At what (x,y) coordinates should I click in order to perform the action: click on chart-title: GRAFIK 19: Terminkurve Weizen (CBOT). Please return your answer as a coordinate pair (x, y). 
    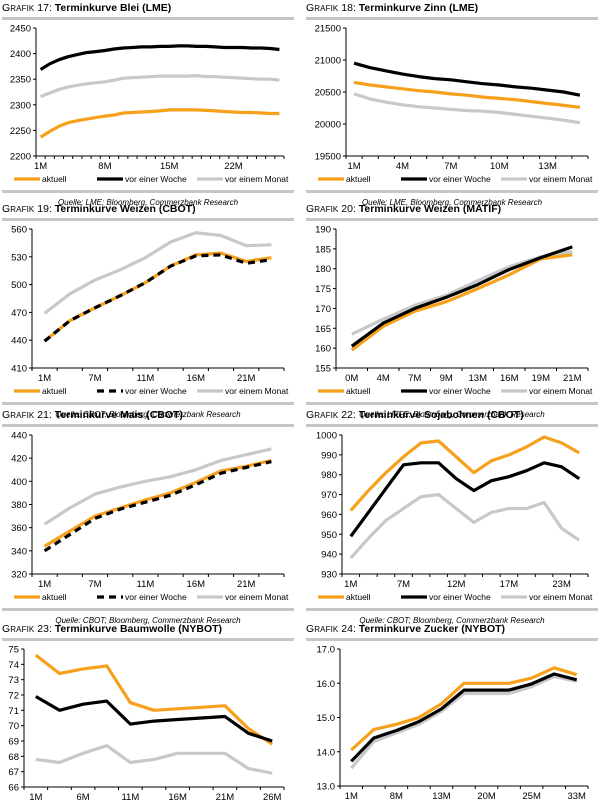
    Looking at the image, I should click on (148, 209).